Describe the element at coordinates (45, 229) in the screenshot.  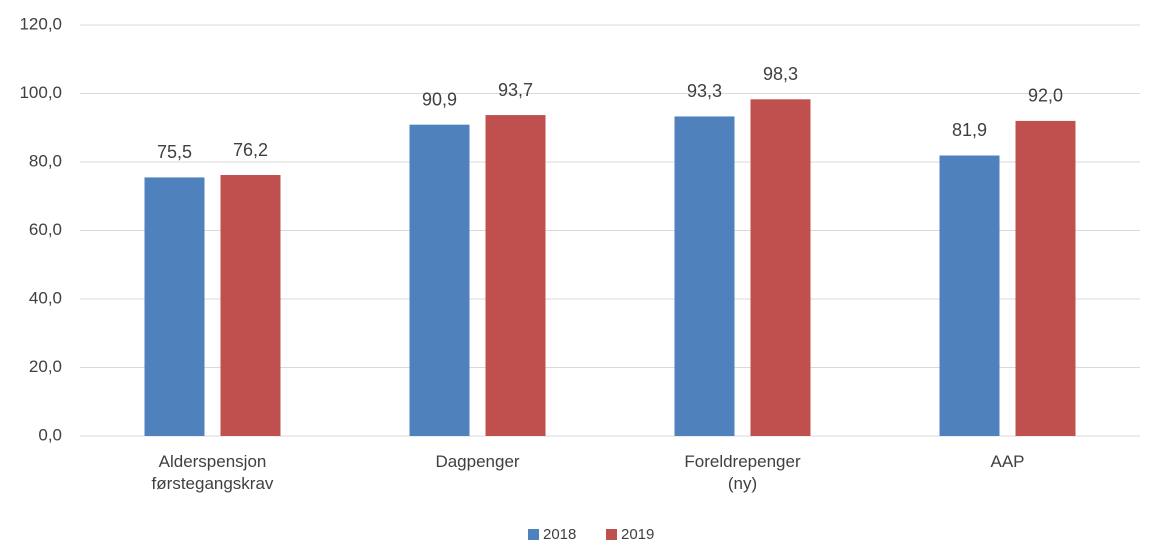
I see `y-tick-label: 60,0` at that location.